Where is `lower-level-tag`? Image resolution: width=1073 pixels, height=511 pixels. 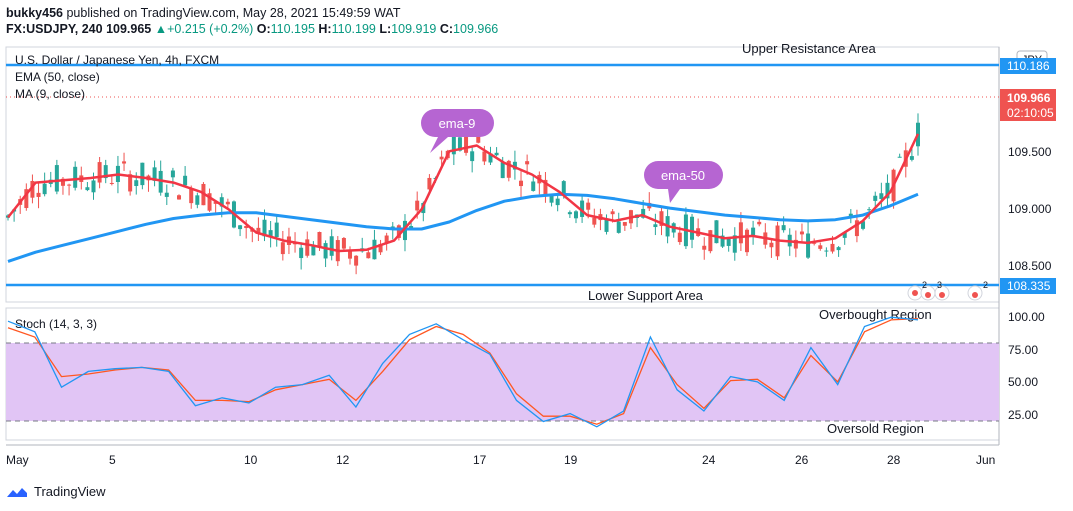 lower-level-tag is located at coordinates (1028, 286).